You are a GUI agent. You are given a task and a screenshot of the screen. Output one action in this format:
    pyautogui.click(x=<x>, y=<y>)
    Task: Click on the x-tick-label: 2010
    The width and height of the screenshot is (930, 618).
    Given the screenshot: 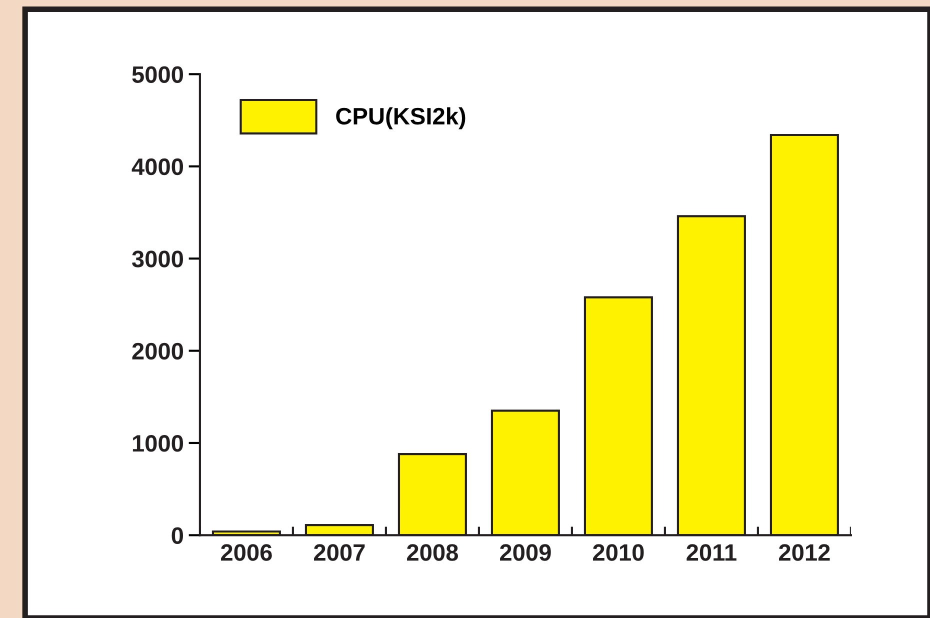 What is the action you would take?
    pyautogui.click(x=618, y=552)
    